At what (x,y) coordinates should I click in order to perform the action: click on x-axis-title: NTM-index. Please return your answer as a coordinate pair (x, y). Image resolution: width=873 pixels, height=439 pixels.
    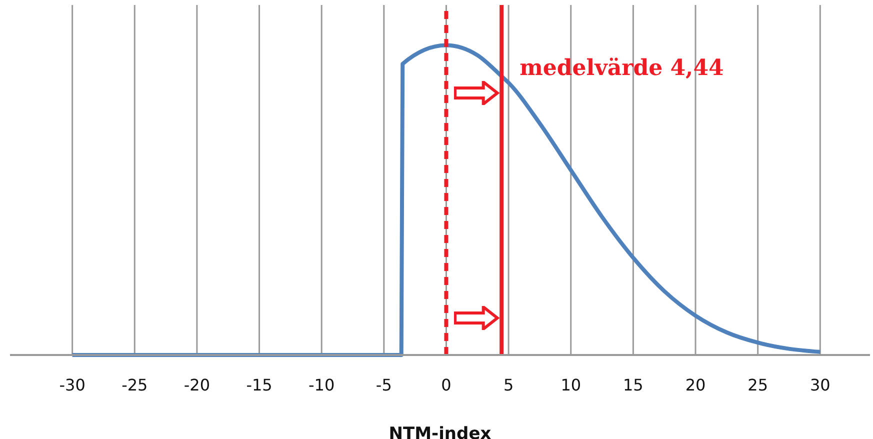
    Looking at the image, I should click on (440, 431).